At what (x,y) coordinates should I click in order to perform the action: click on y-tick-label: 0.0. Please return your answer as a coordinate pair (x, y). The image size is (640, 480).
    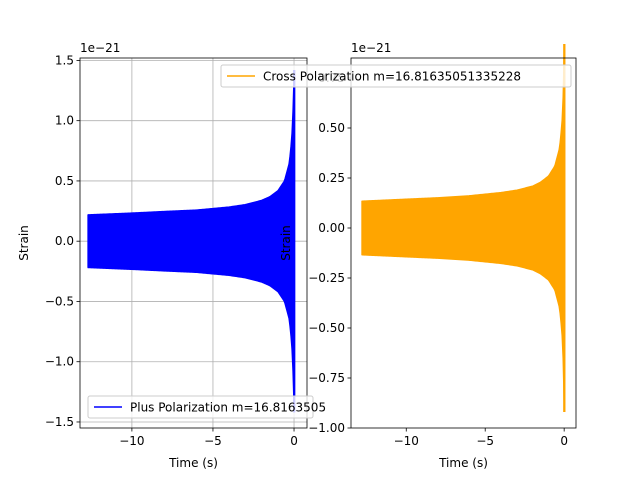
    Looking at the image, I should click on (64, 241).